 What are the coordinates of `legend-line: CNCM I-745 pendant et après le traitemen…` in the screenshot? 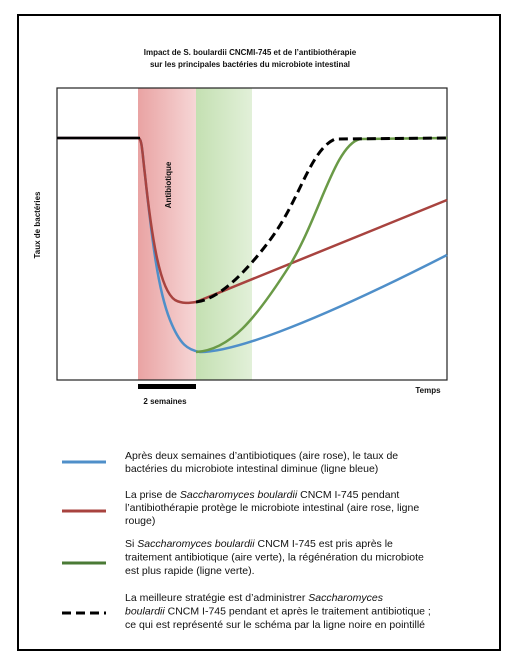 It's located at (298, 612).